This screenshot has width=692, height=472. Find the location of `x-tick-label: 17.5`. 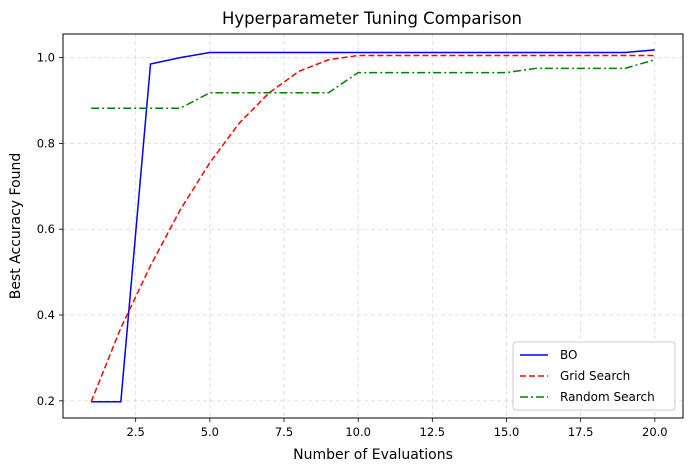

x-tick-label: 17.5 is located at coordinates (581, 432).